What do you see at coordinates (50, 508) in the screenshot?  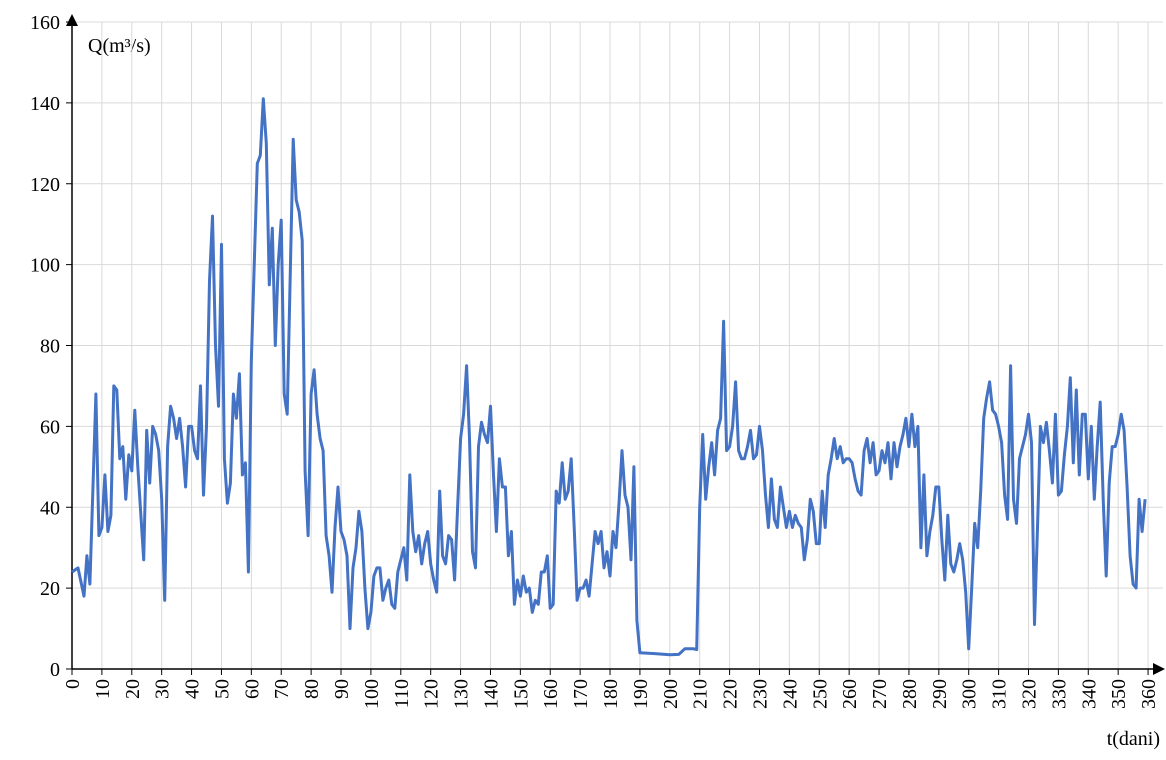 I see `y-tick-label: 40` at bounding box center [50, 508].